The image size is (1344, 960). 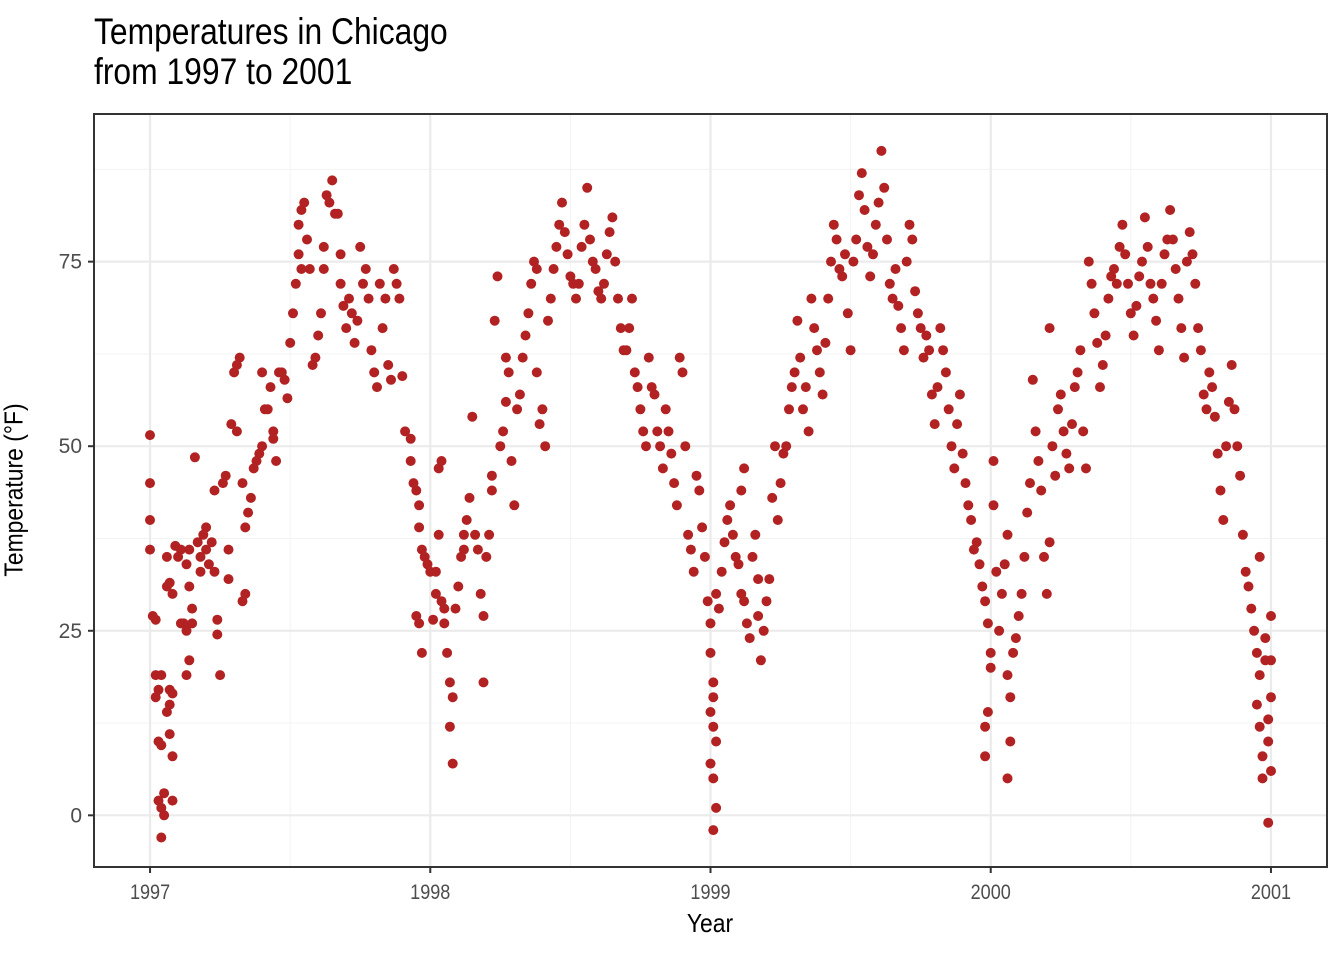 I want to click on x-tick-label: 2001, so click(x=1271, y=893).